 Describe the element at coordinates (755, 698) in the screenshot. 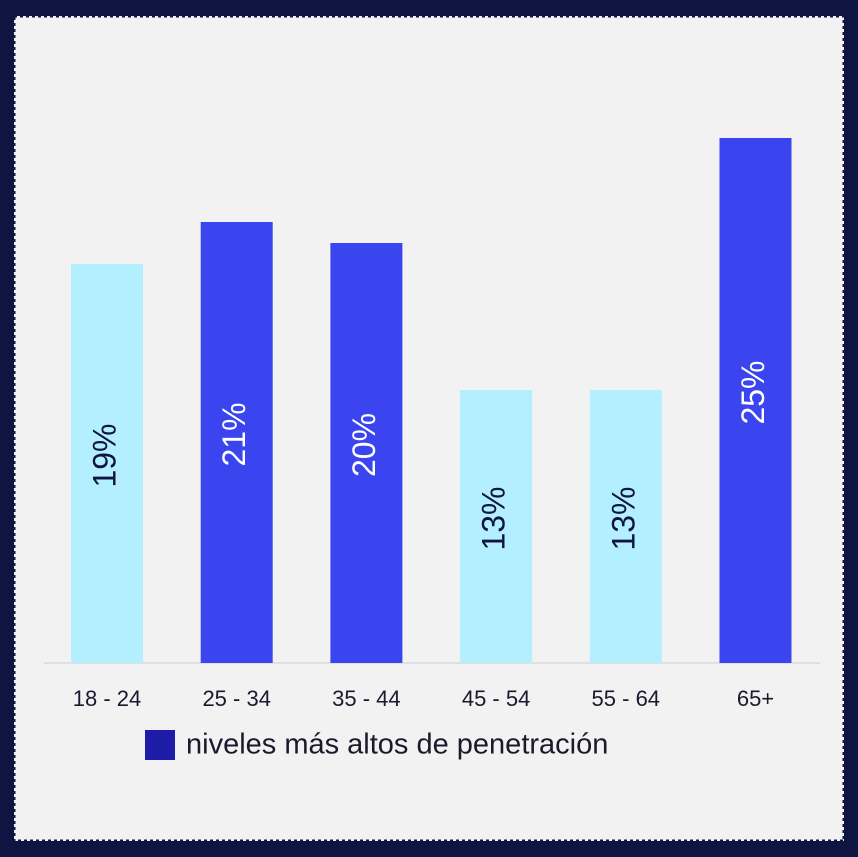

I see `x-tick-label: 65+` at that location.